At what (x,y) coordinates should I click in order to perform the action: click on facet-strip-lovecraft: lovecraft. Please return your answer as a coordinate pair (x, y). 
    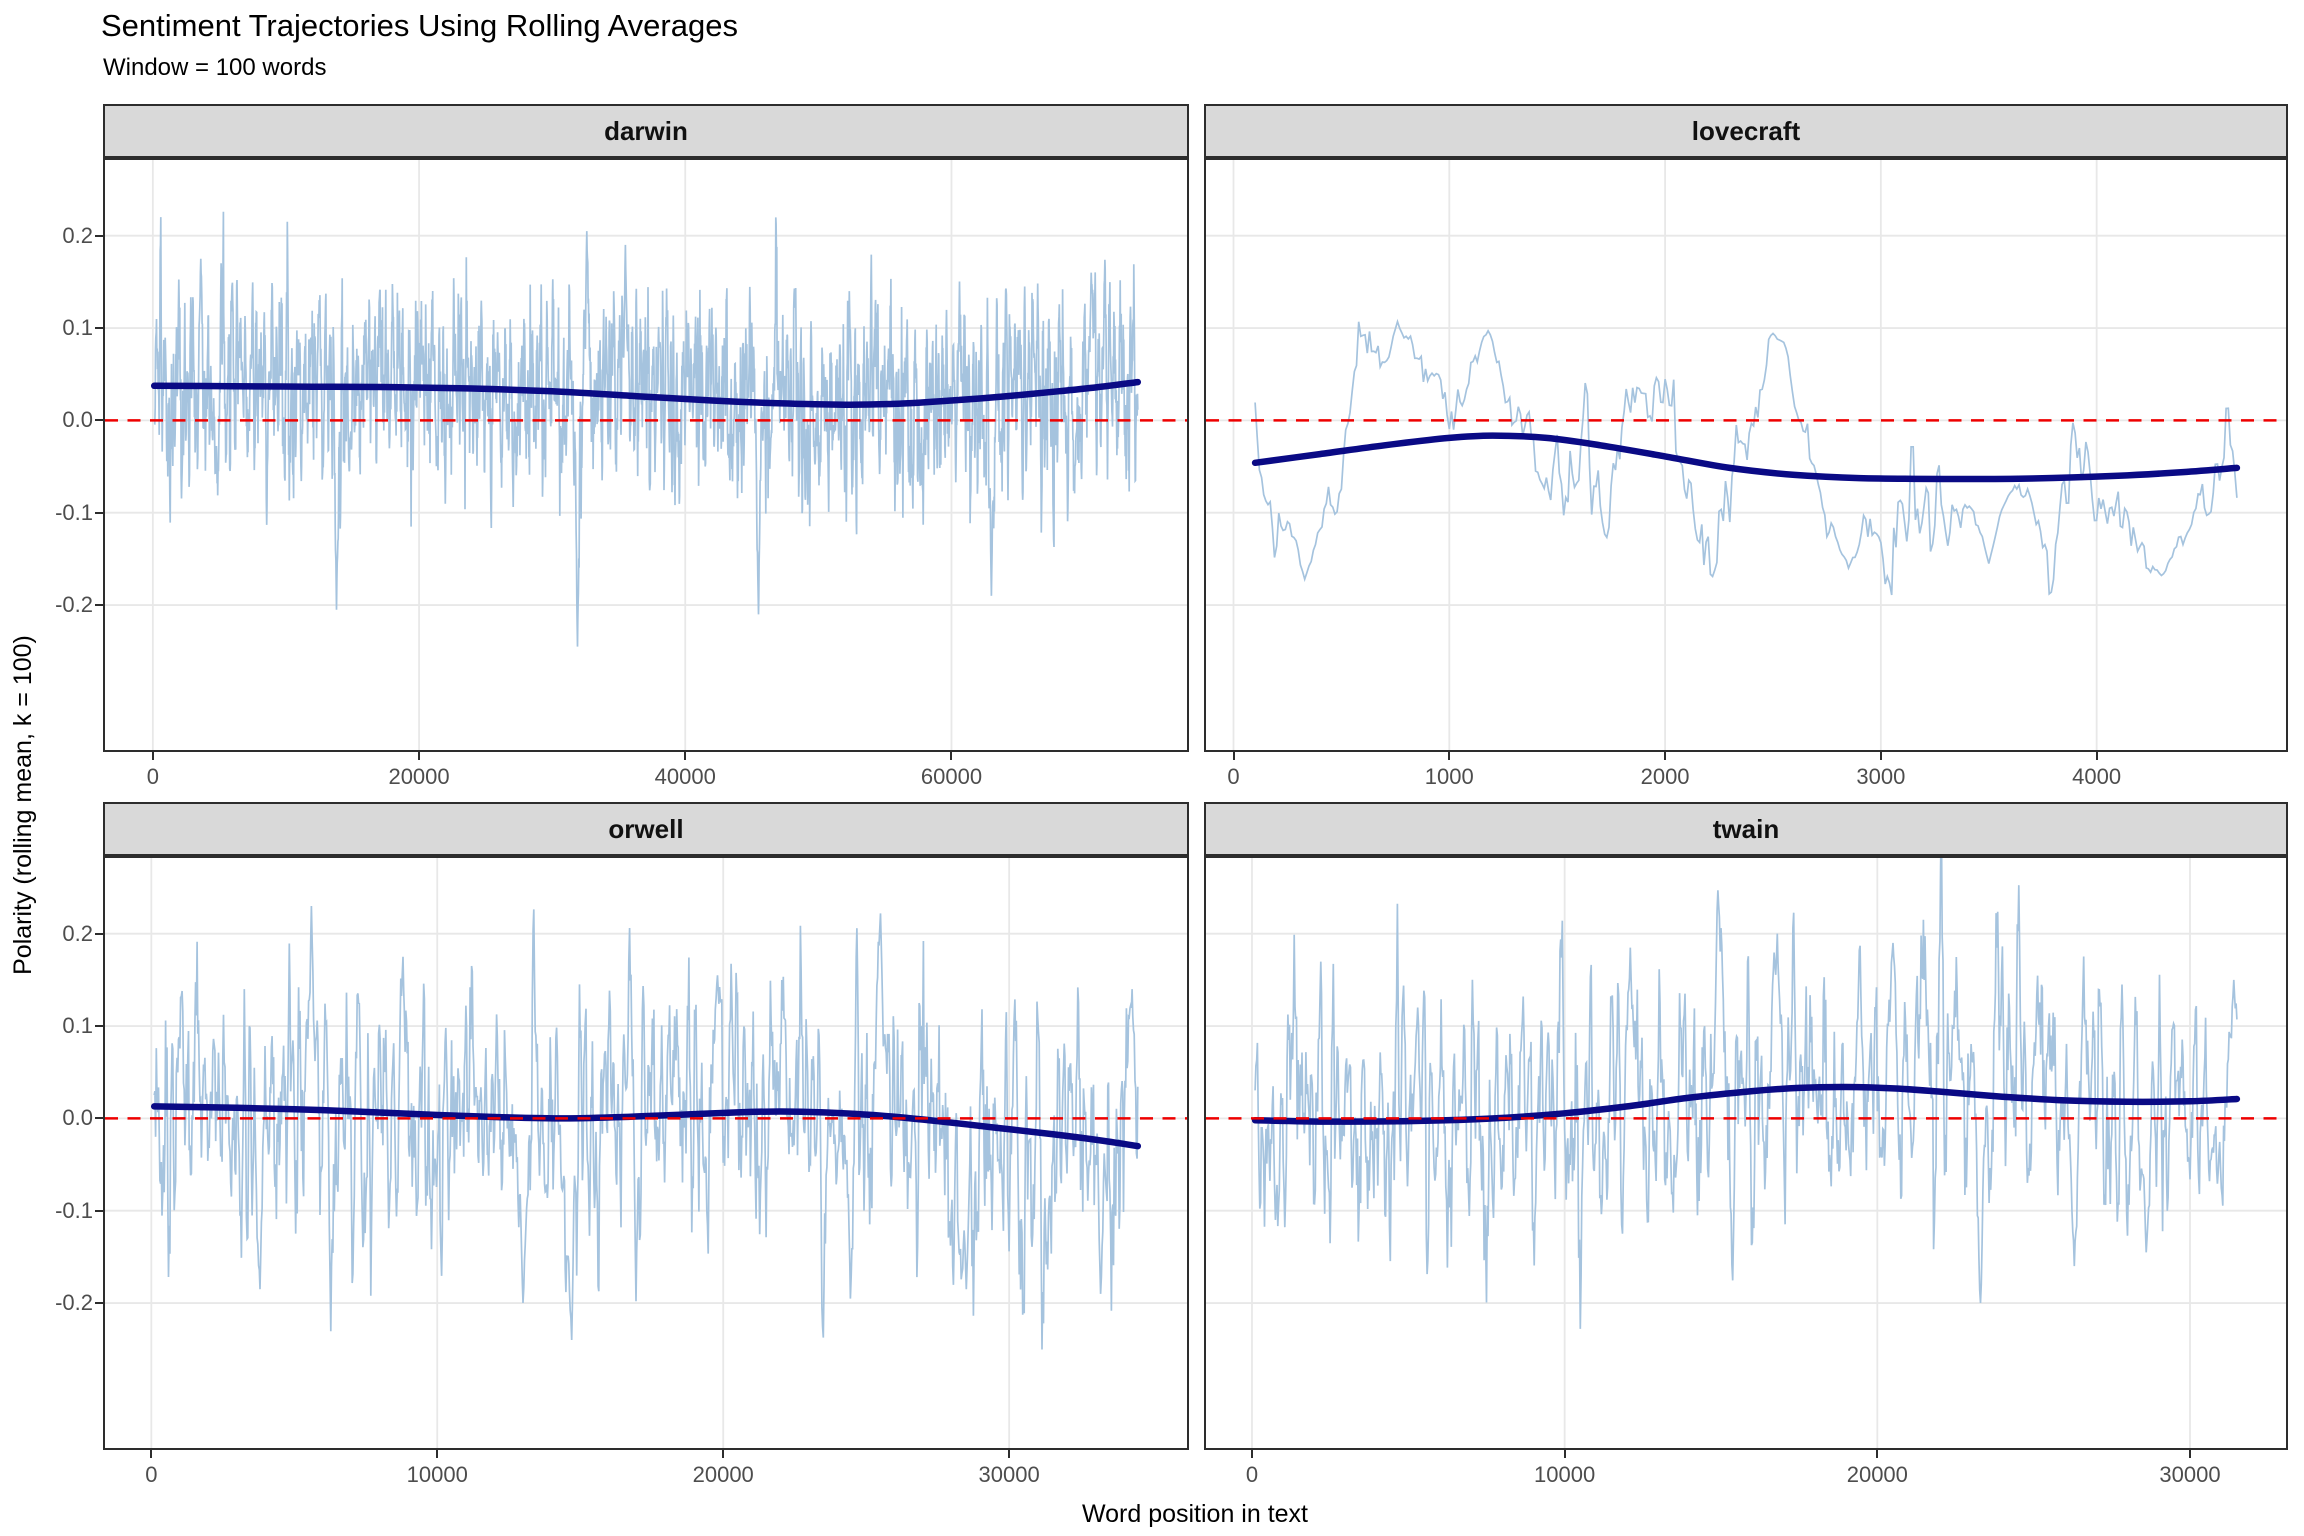
    Looking at the image, I should click on (1746, 131).